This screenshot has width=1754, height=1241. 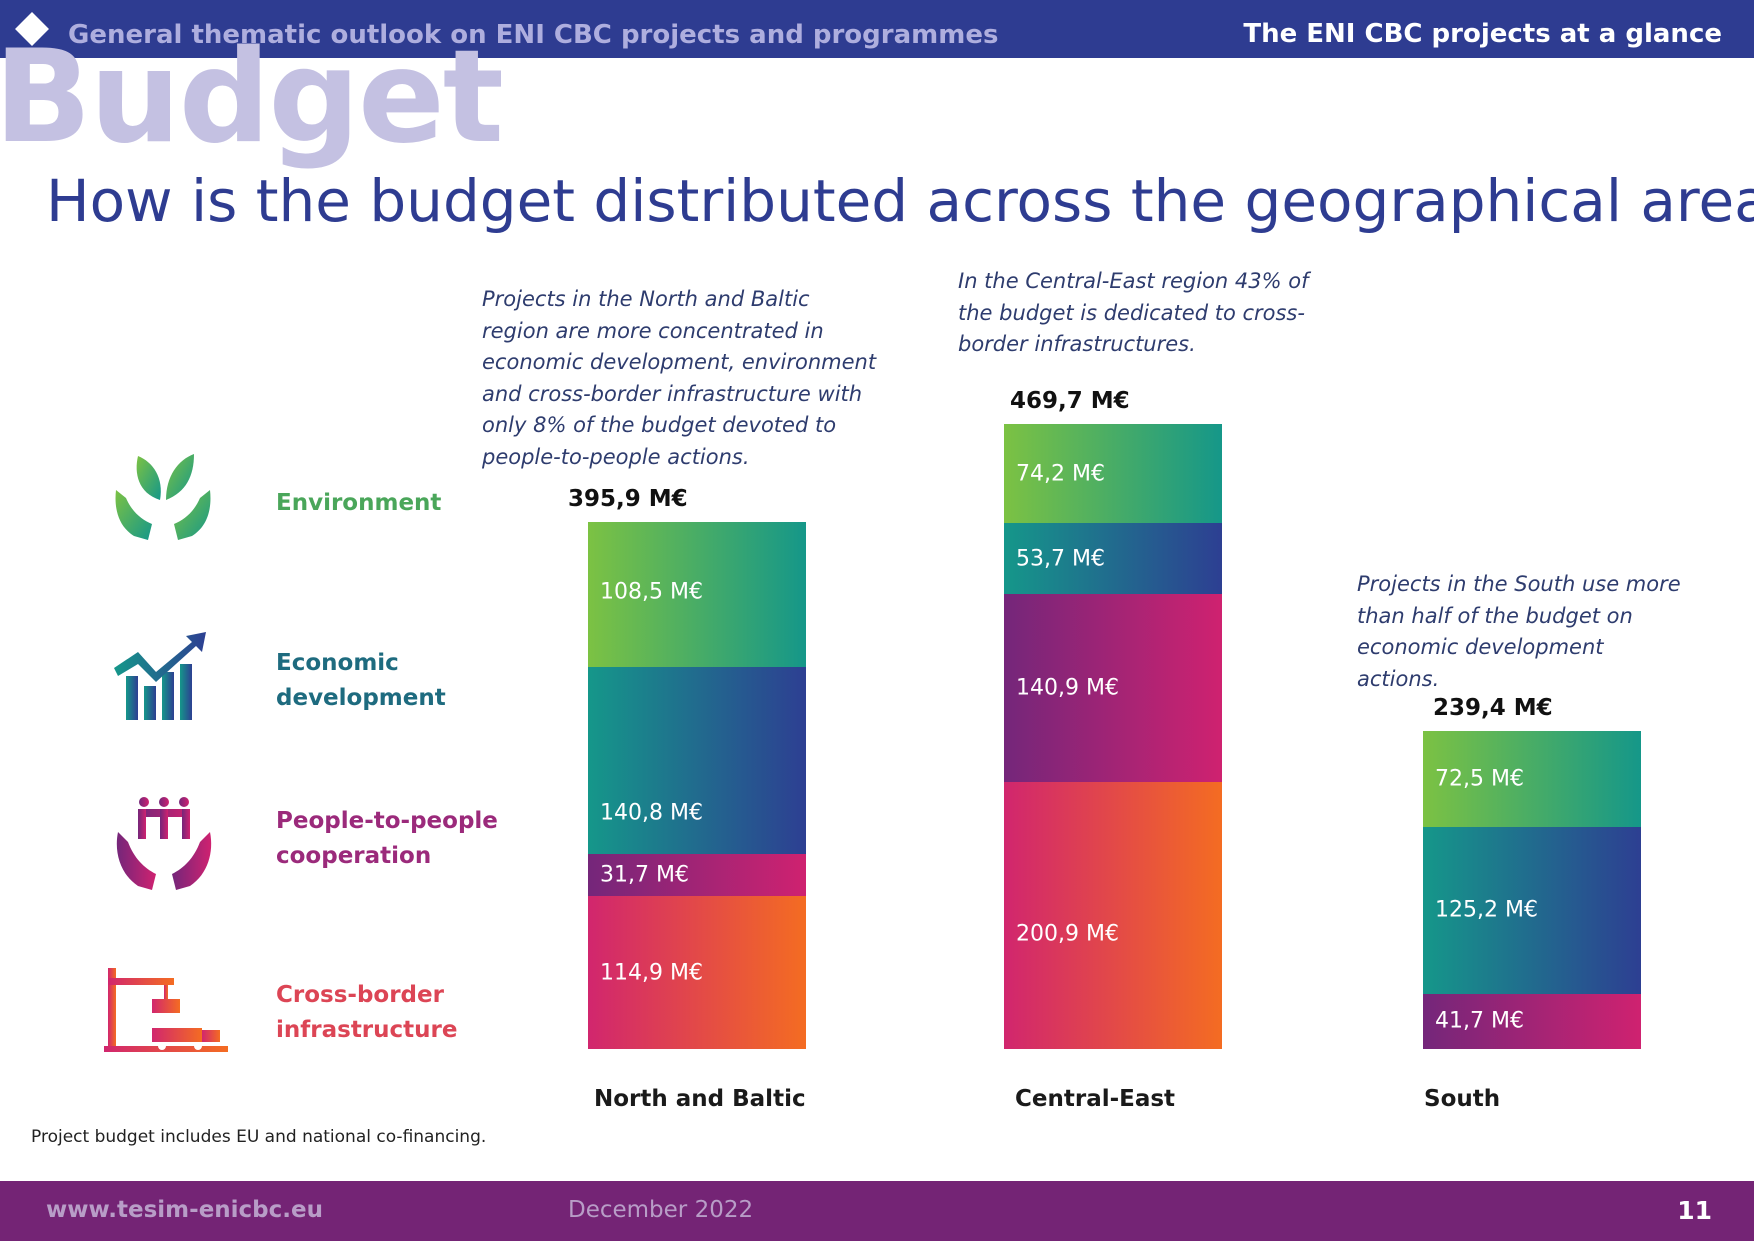 What do you see at coordinates (252, 97) in the screenshot?
I see `section-word: Budget` at bounding box center [252, 97].